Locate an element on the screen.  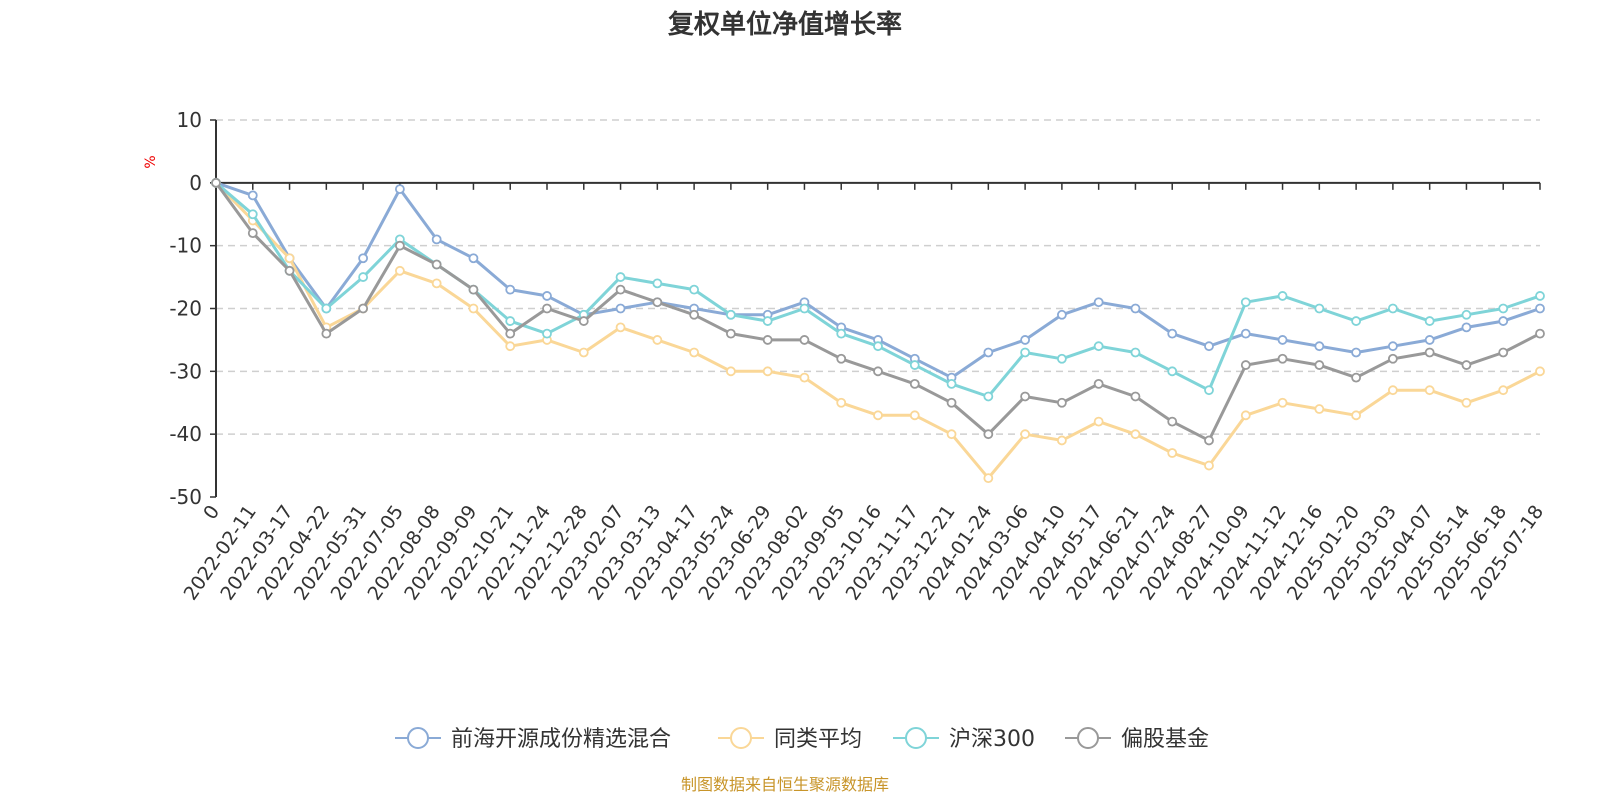
legend-label: 沪深300 is located at coordinates (992, 739).